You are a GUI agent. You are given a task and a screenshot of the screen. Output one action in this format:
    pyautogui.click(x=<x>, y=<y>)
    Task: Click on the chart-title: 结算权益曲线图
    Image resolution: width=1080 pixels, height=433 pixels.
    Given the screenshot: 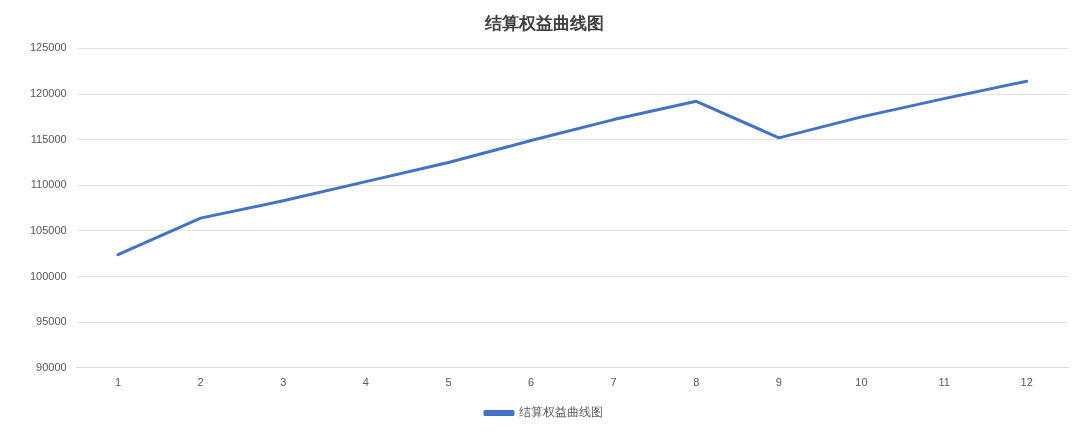 What is the action you would take?
    pyautogui.click(x=543, y=23)
    